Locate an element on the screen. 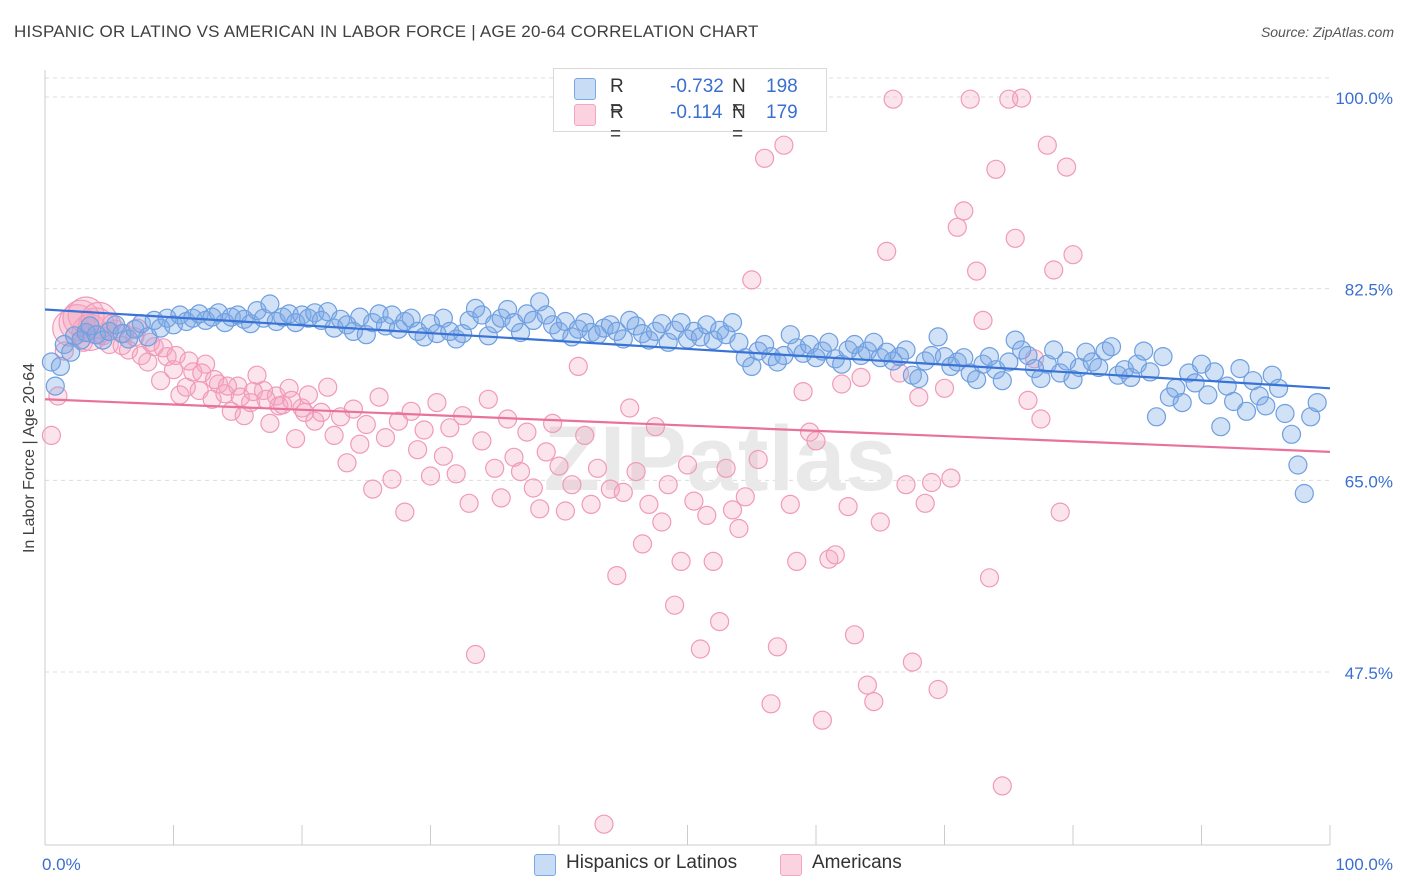 Image resolution: width=1406 pixels, height=892 pixels. legend-label: Hispanics or Latinos is located at coordinates (652, 862).